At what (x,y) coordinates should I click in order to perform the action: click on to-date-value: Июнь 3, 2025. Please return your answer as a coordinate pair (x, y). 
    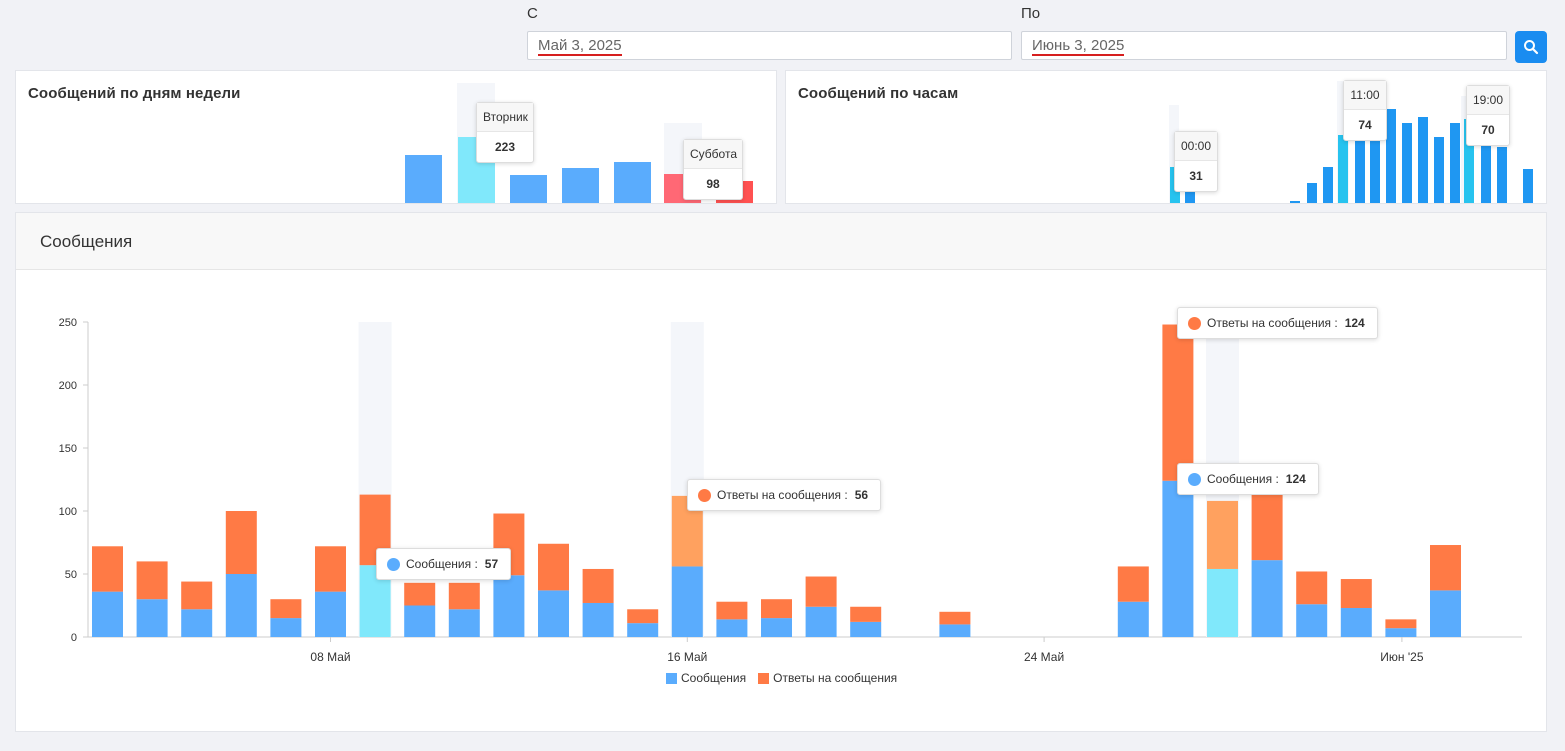
    Looking at the image, I should click on (1078, 46).